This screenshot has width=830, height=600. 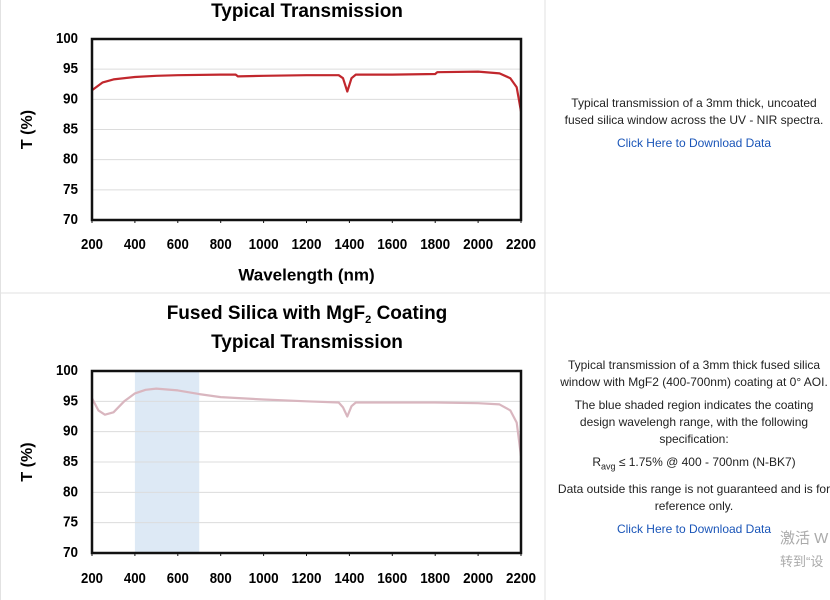 I want to click on spec-text: R, so click(x=596, y=462).